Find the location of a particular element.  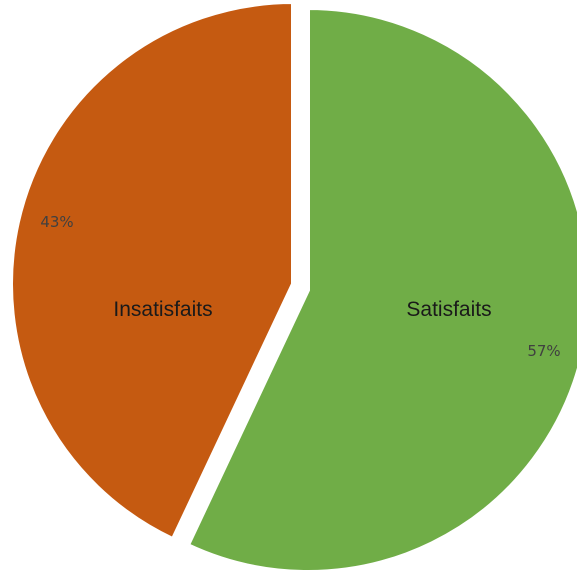

slice-percent-label-satisfaits: 57% is located at coordinates (543, 351).